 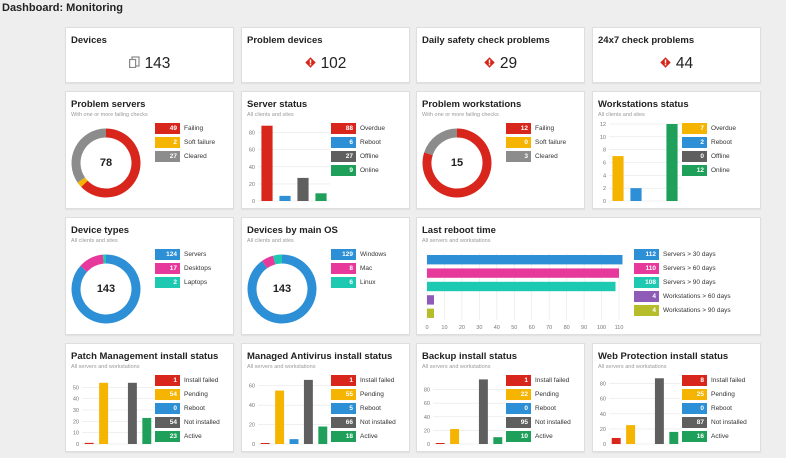 What do you see at coordinates (303, 189) in the screenshot?
I see `bar-offline` at bounding box center [303, 189].